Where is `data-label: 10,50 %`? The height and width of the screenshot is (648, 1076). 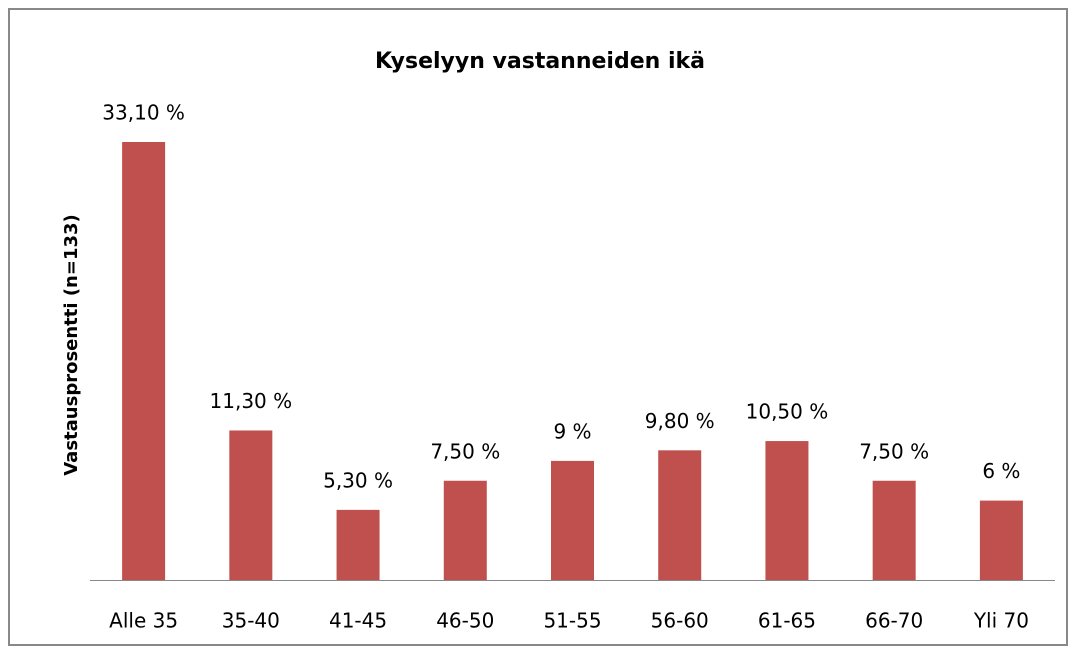 data-label: 10,50 % is located at coordinates (787, 412).